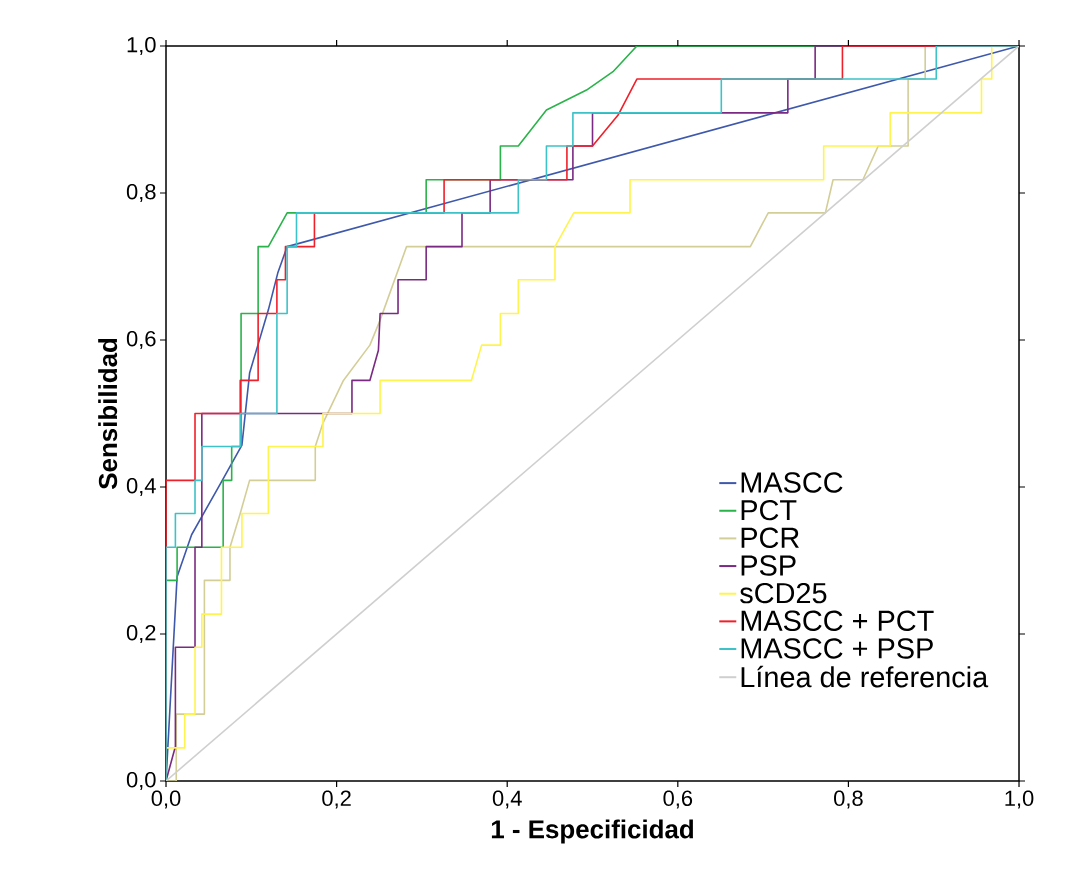 This screenshot has width=1074, height=882. I want to click on y-tick-label: 0,8, so click(141, 193).